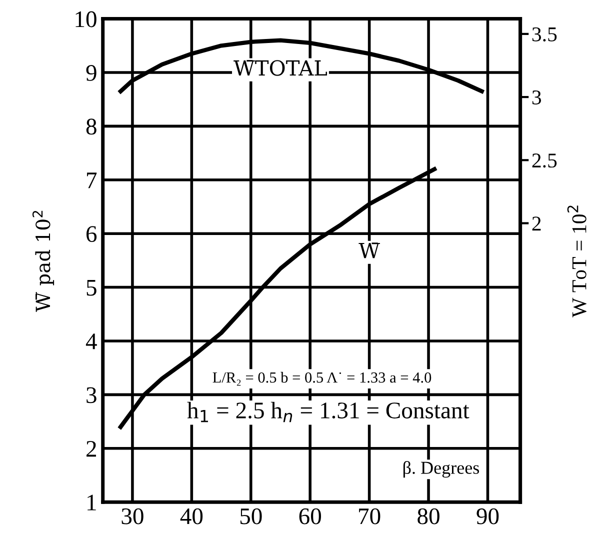 This screenshot has height=537, width=605. I want to click on y2-tick-label: 3.5, so click(544, 34).